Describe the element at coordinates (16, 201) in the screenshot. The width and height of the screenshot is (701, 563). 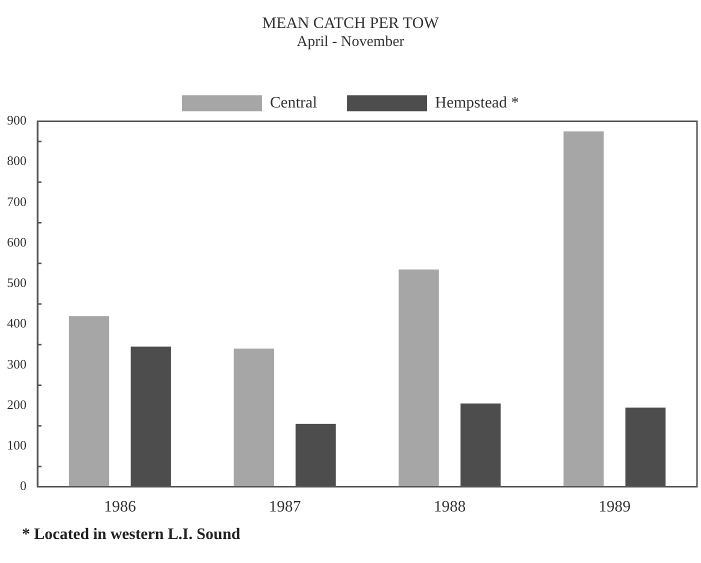
I see `y-tick-label: 700` at that location.